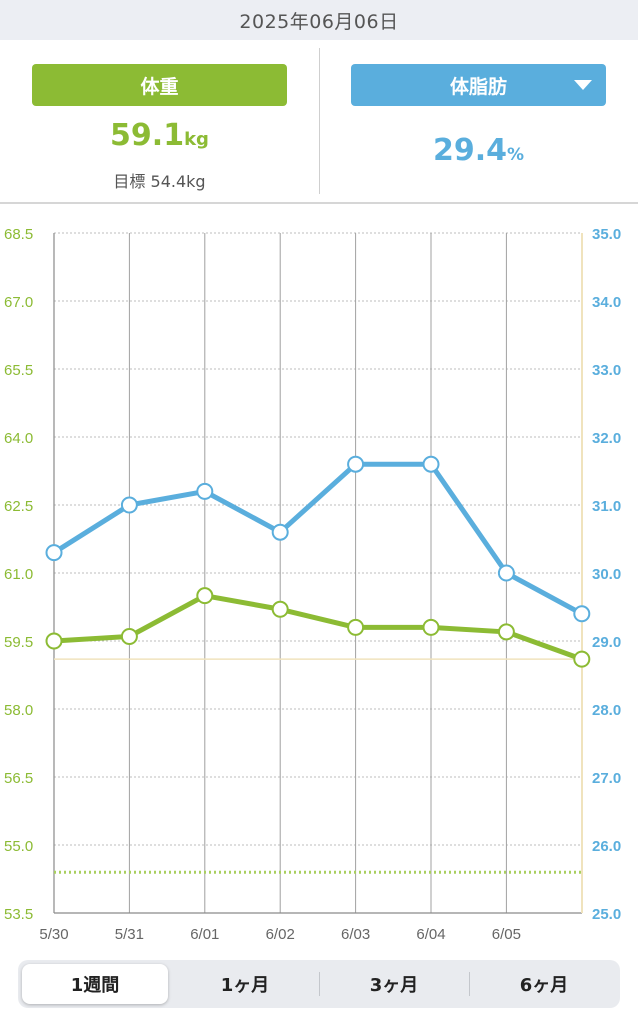 The width and height of the screenshot is (638, 1024). I want to click on weight-tab-button: 体重, so click(159, 85).